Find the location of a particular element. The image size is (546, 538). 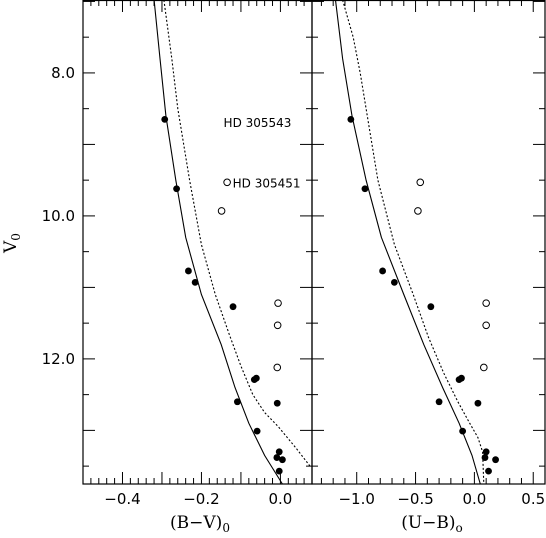

y-tick-label: 12.0 is located at coordinates (58, 359).